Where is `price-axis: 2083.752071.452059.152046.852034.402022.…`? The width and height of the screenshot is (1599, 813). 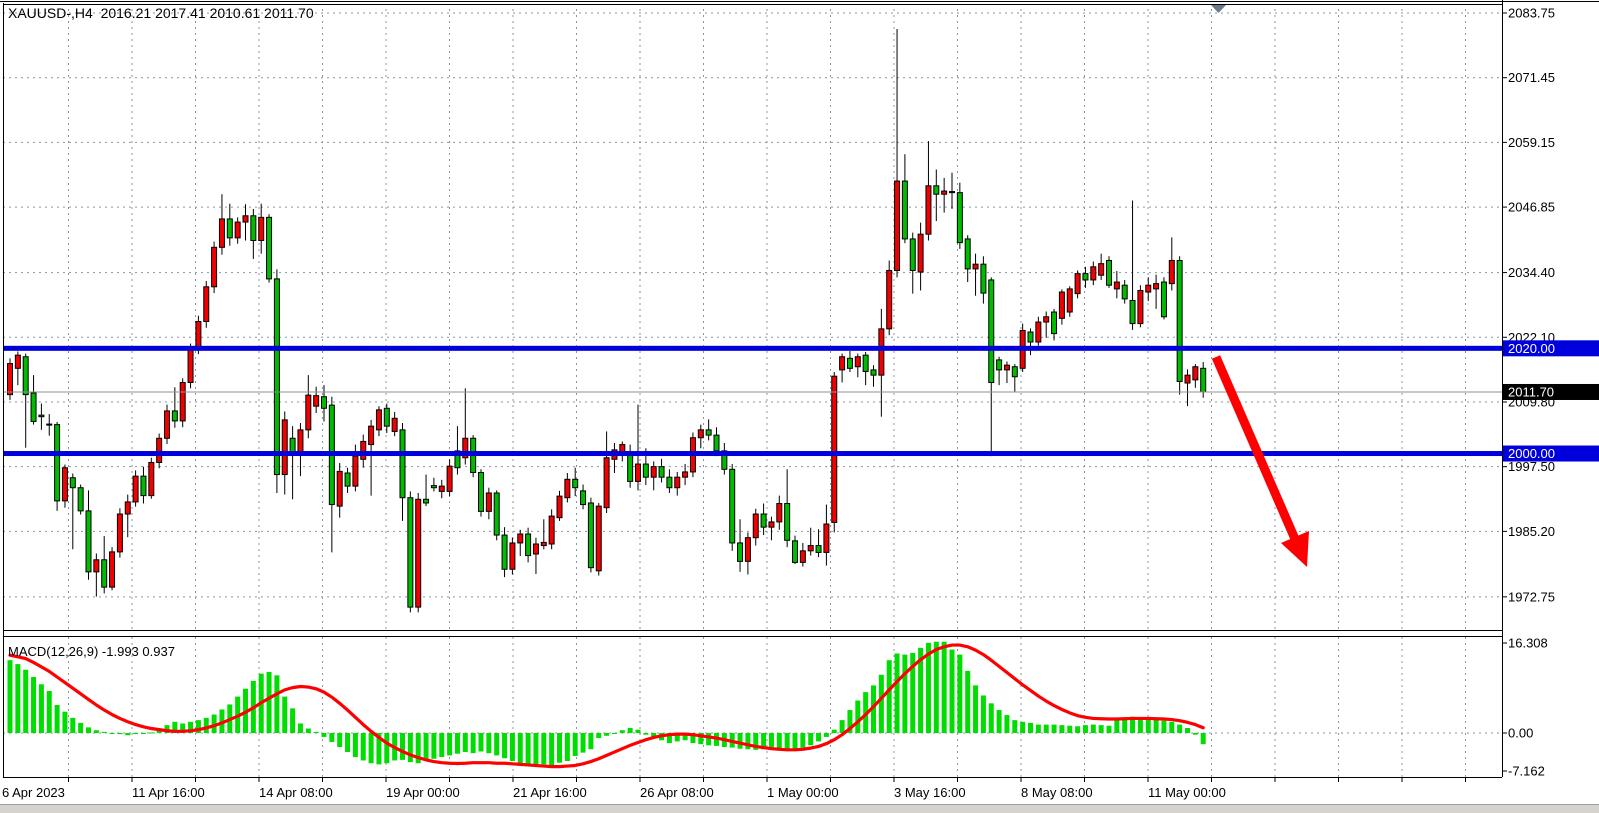 price-axis: 2083.752071.452059.152046.852034.402022.… is located at coordinates (1528, 305).